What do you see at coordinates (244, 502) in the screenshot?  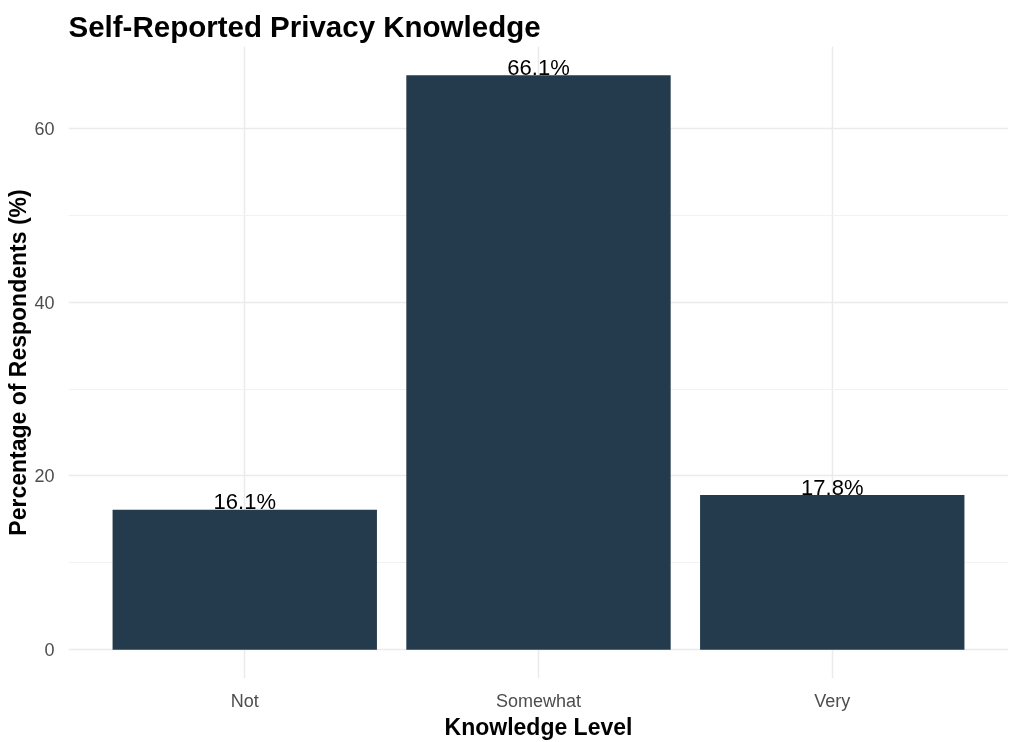 I see `data-label: 16.1%` at bounding box center [244, 502].